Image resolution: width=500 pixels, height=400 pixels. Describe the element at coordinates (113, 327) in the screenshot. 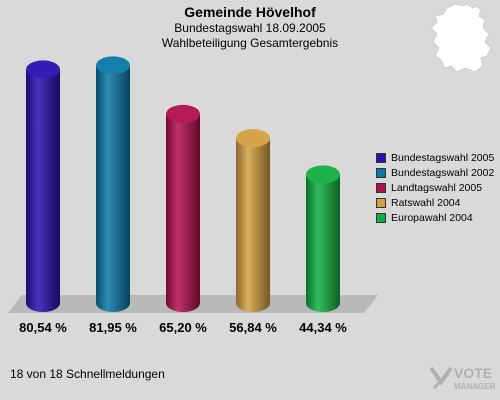

I see `data-label: 81,95 %` at that location.